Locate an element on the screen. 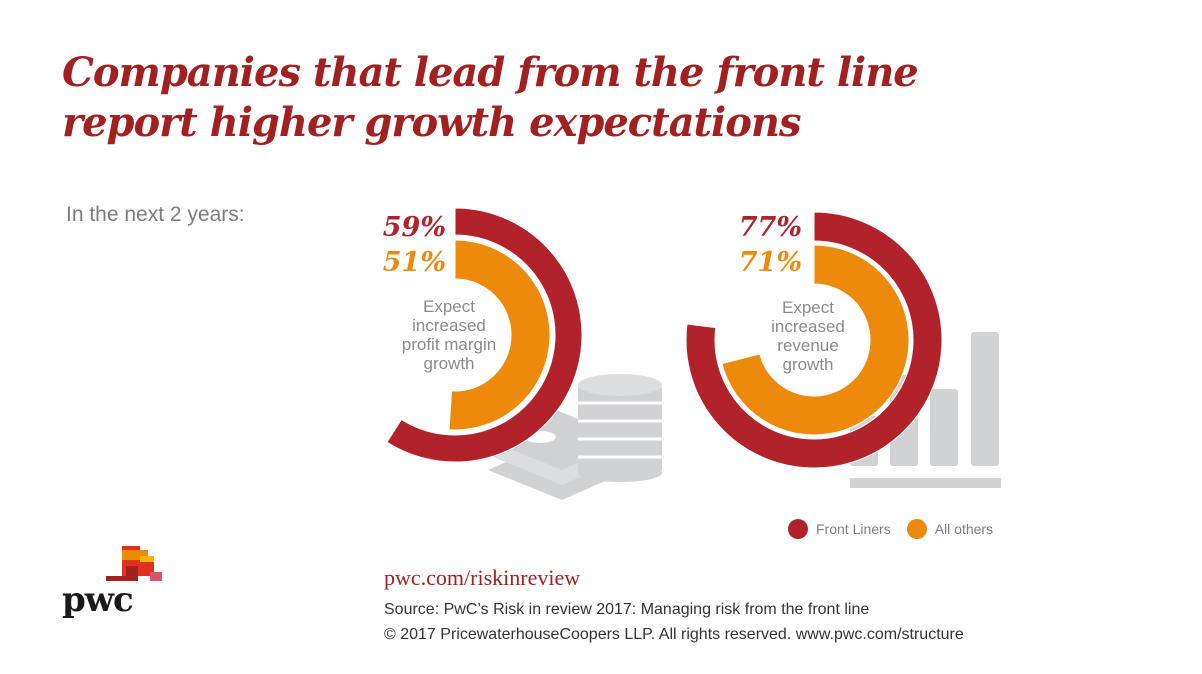  data-label-all-others: 71% is located at coordinates (770, 262).